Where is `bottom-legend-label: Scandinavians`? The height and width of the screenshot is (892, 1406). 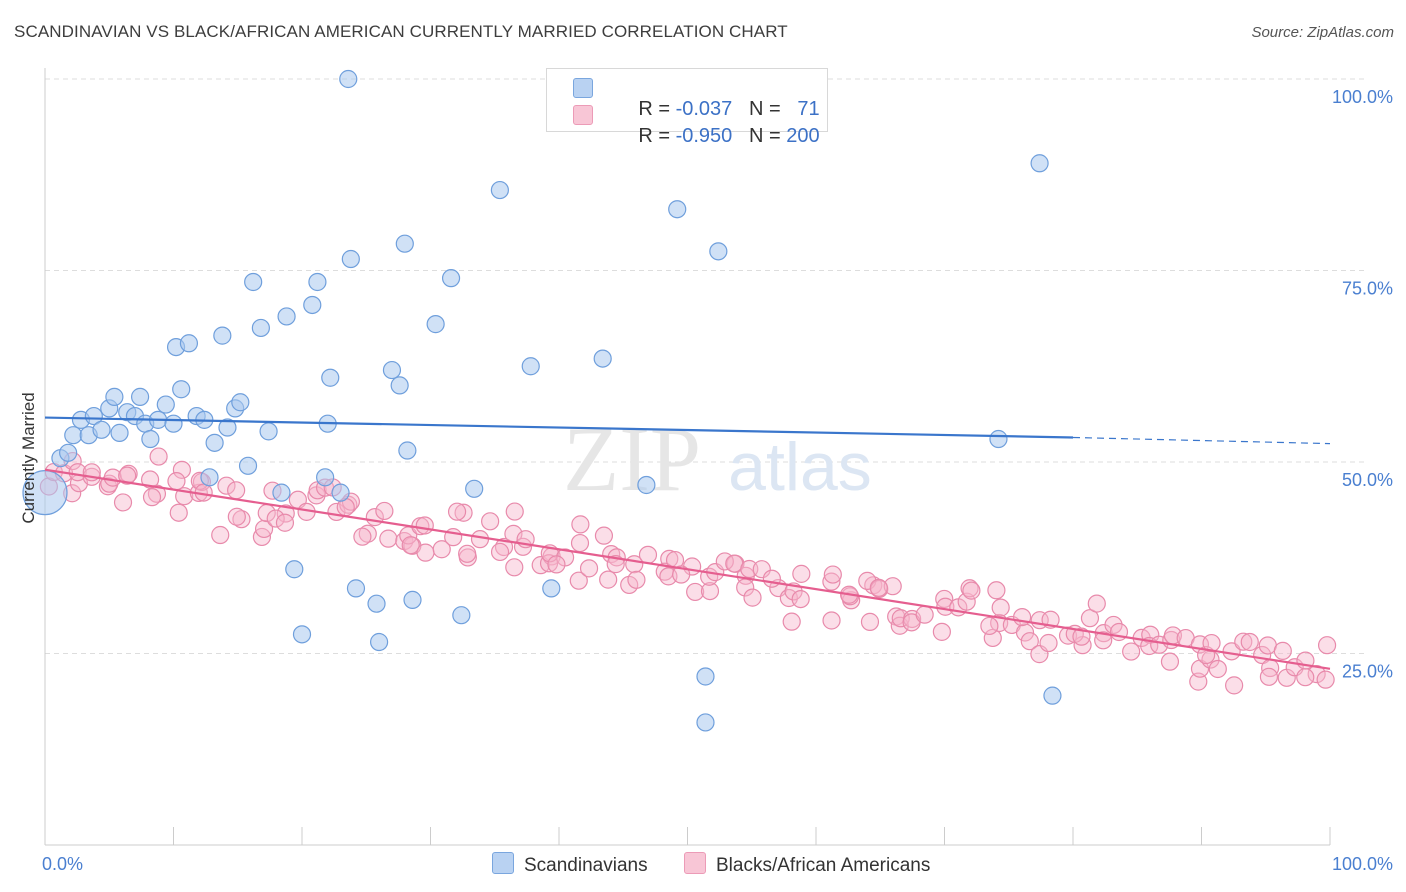 bottom-legend-label: Scandinavians is located at coordinates (586, 865).